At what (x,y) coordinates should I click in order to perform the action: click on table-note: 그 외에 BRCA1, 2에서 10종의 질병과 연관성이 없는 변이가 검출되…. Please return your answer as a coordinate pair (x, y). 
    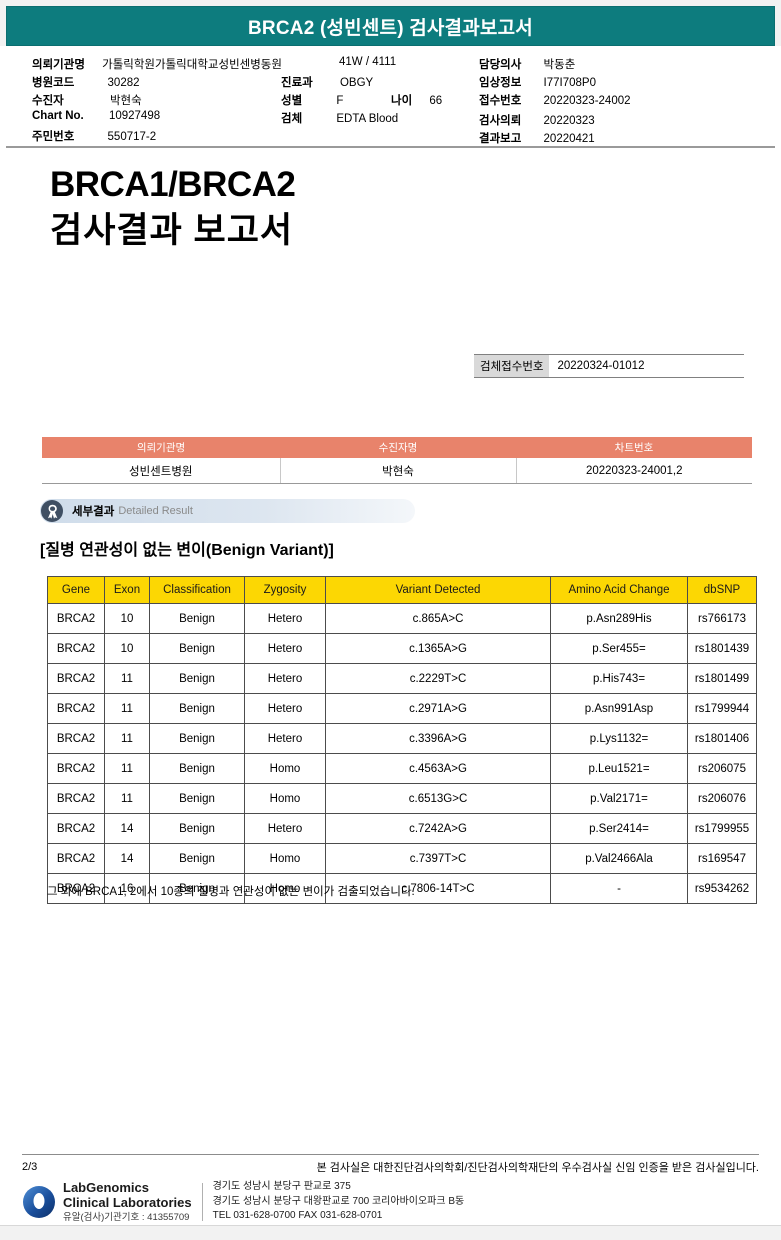
    Looking at the image, I should click on (231, 892).